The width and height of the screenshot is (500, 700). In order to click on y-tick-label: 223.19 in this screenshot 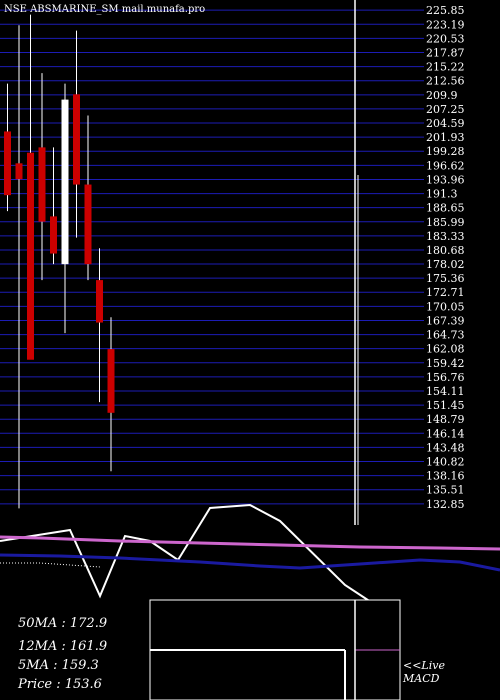, I will do `click(445, 24)`.